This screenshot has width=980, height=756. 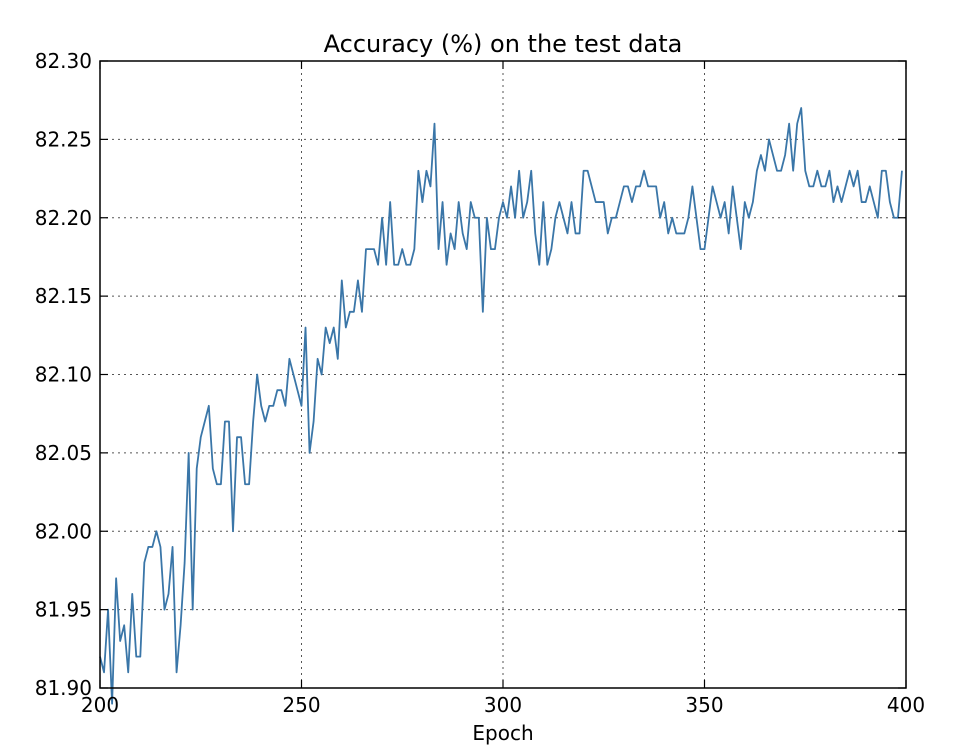 I want to click on x-tick-label: 400, so click(x=906, y=705).